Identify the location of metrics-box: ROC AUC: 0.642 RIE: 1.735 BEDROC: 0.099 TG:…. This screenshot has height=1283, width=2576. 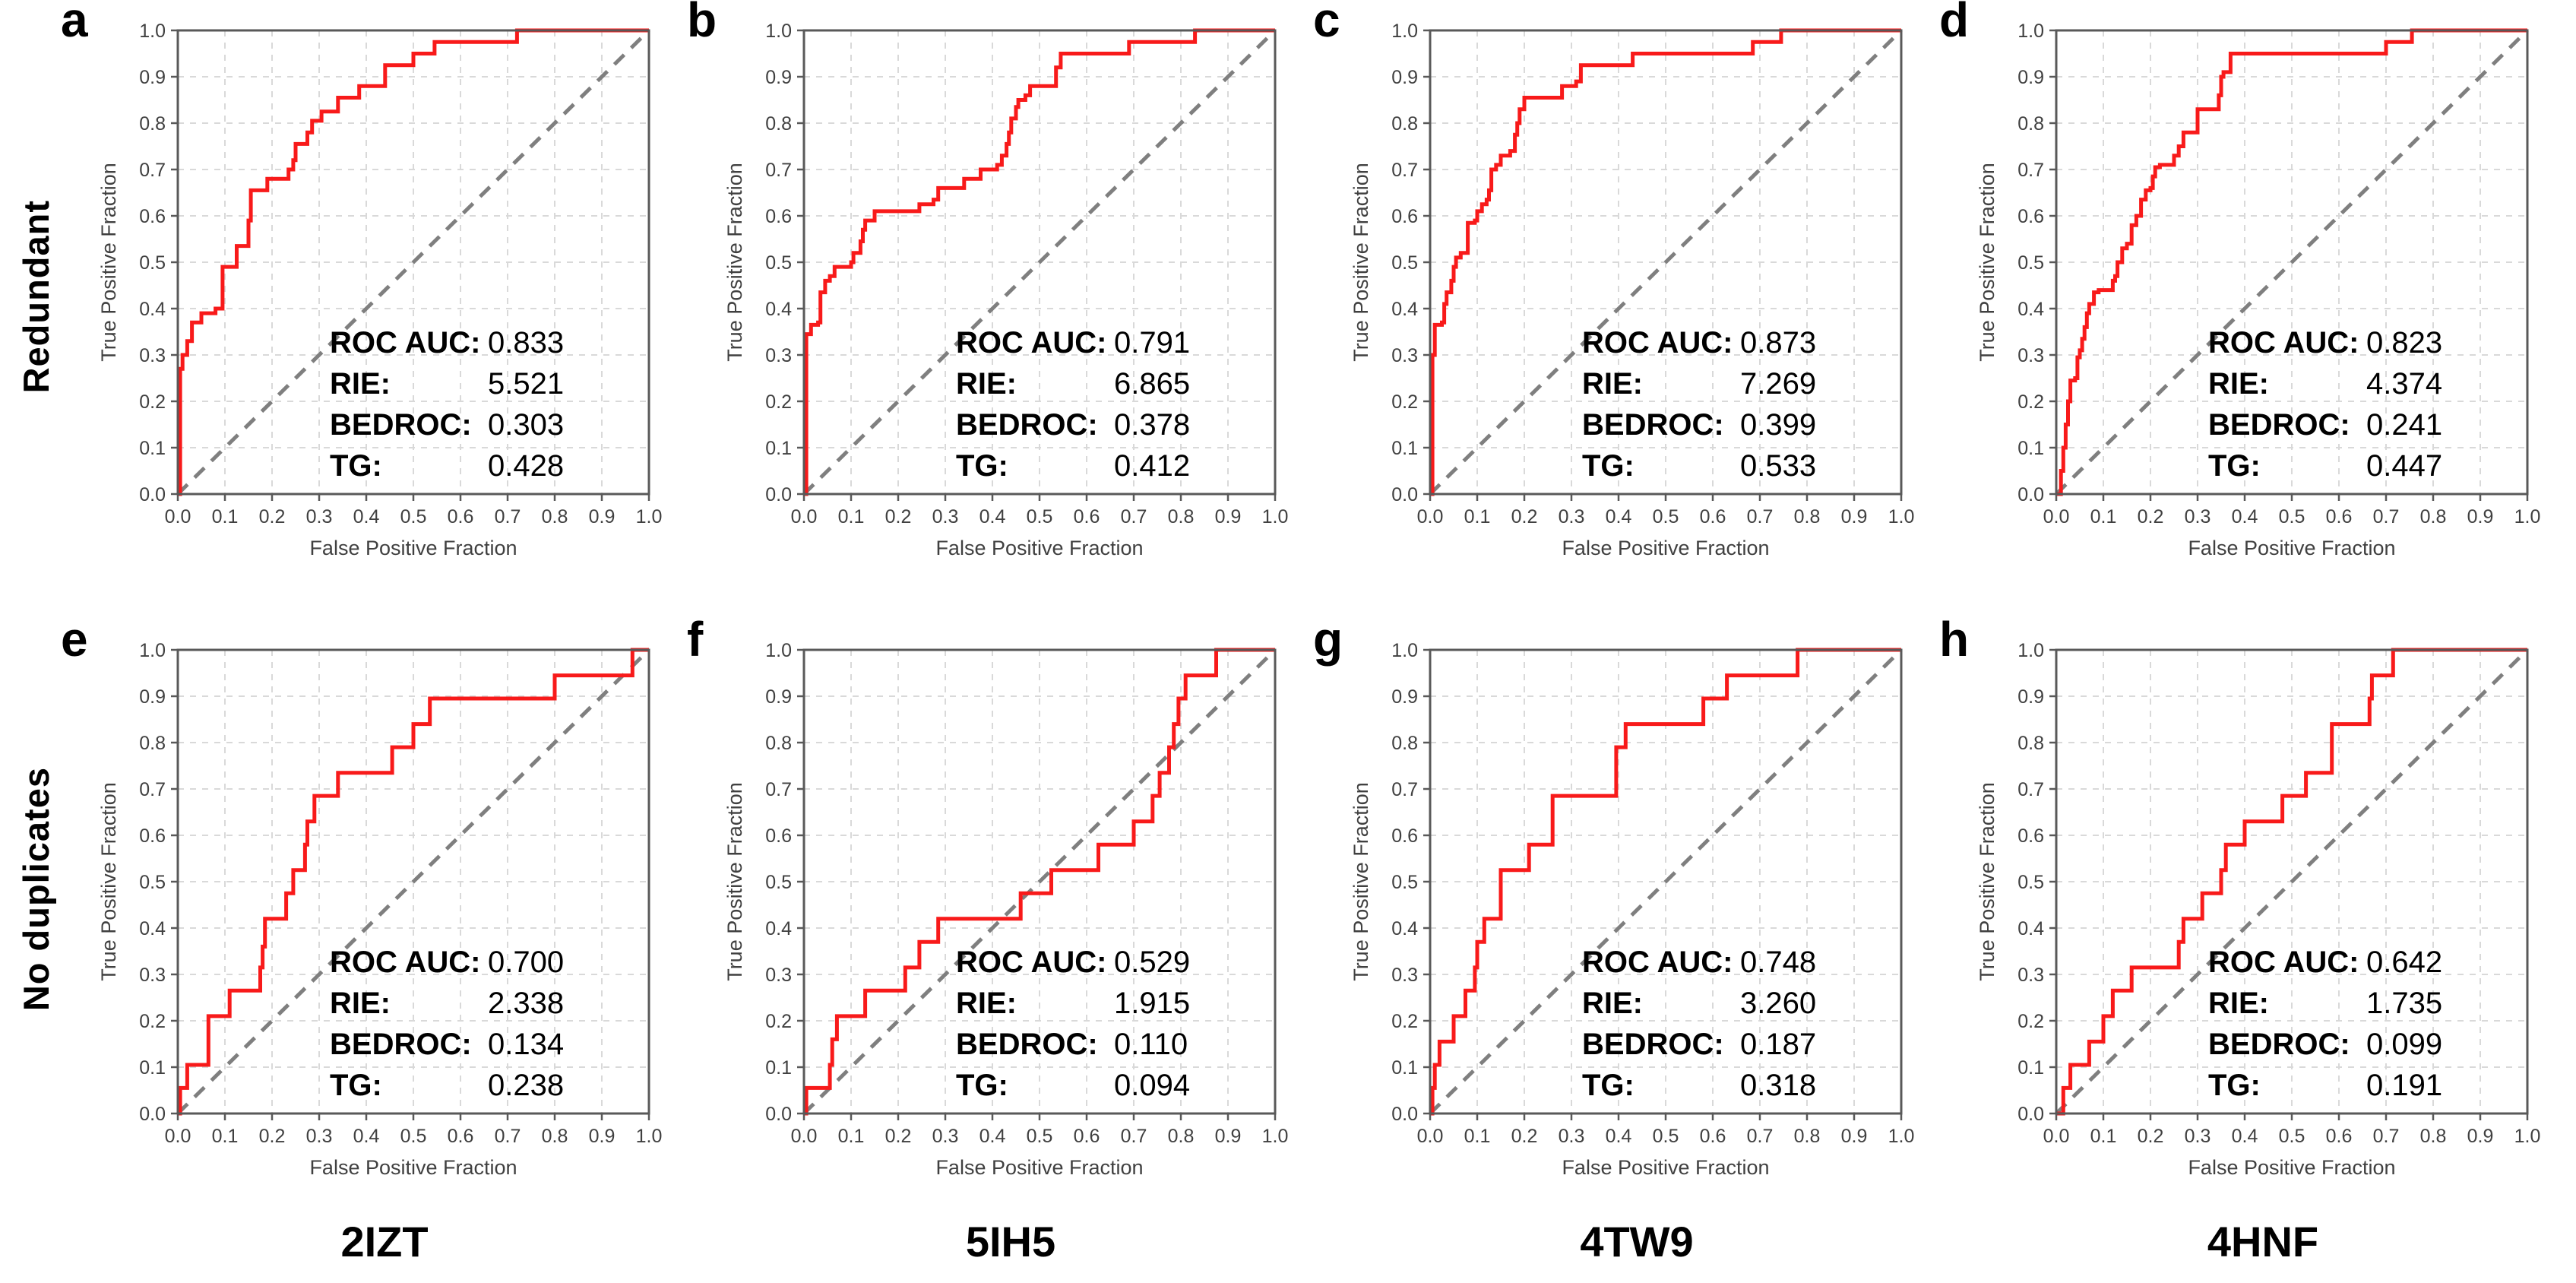
(2325, 1024).